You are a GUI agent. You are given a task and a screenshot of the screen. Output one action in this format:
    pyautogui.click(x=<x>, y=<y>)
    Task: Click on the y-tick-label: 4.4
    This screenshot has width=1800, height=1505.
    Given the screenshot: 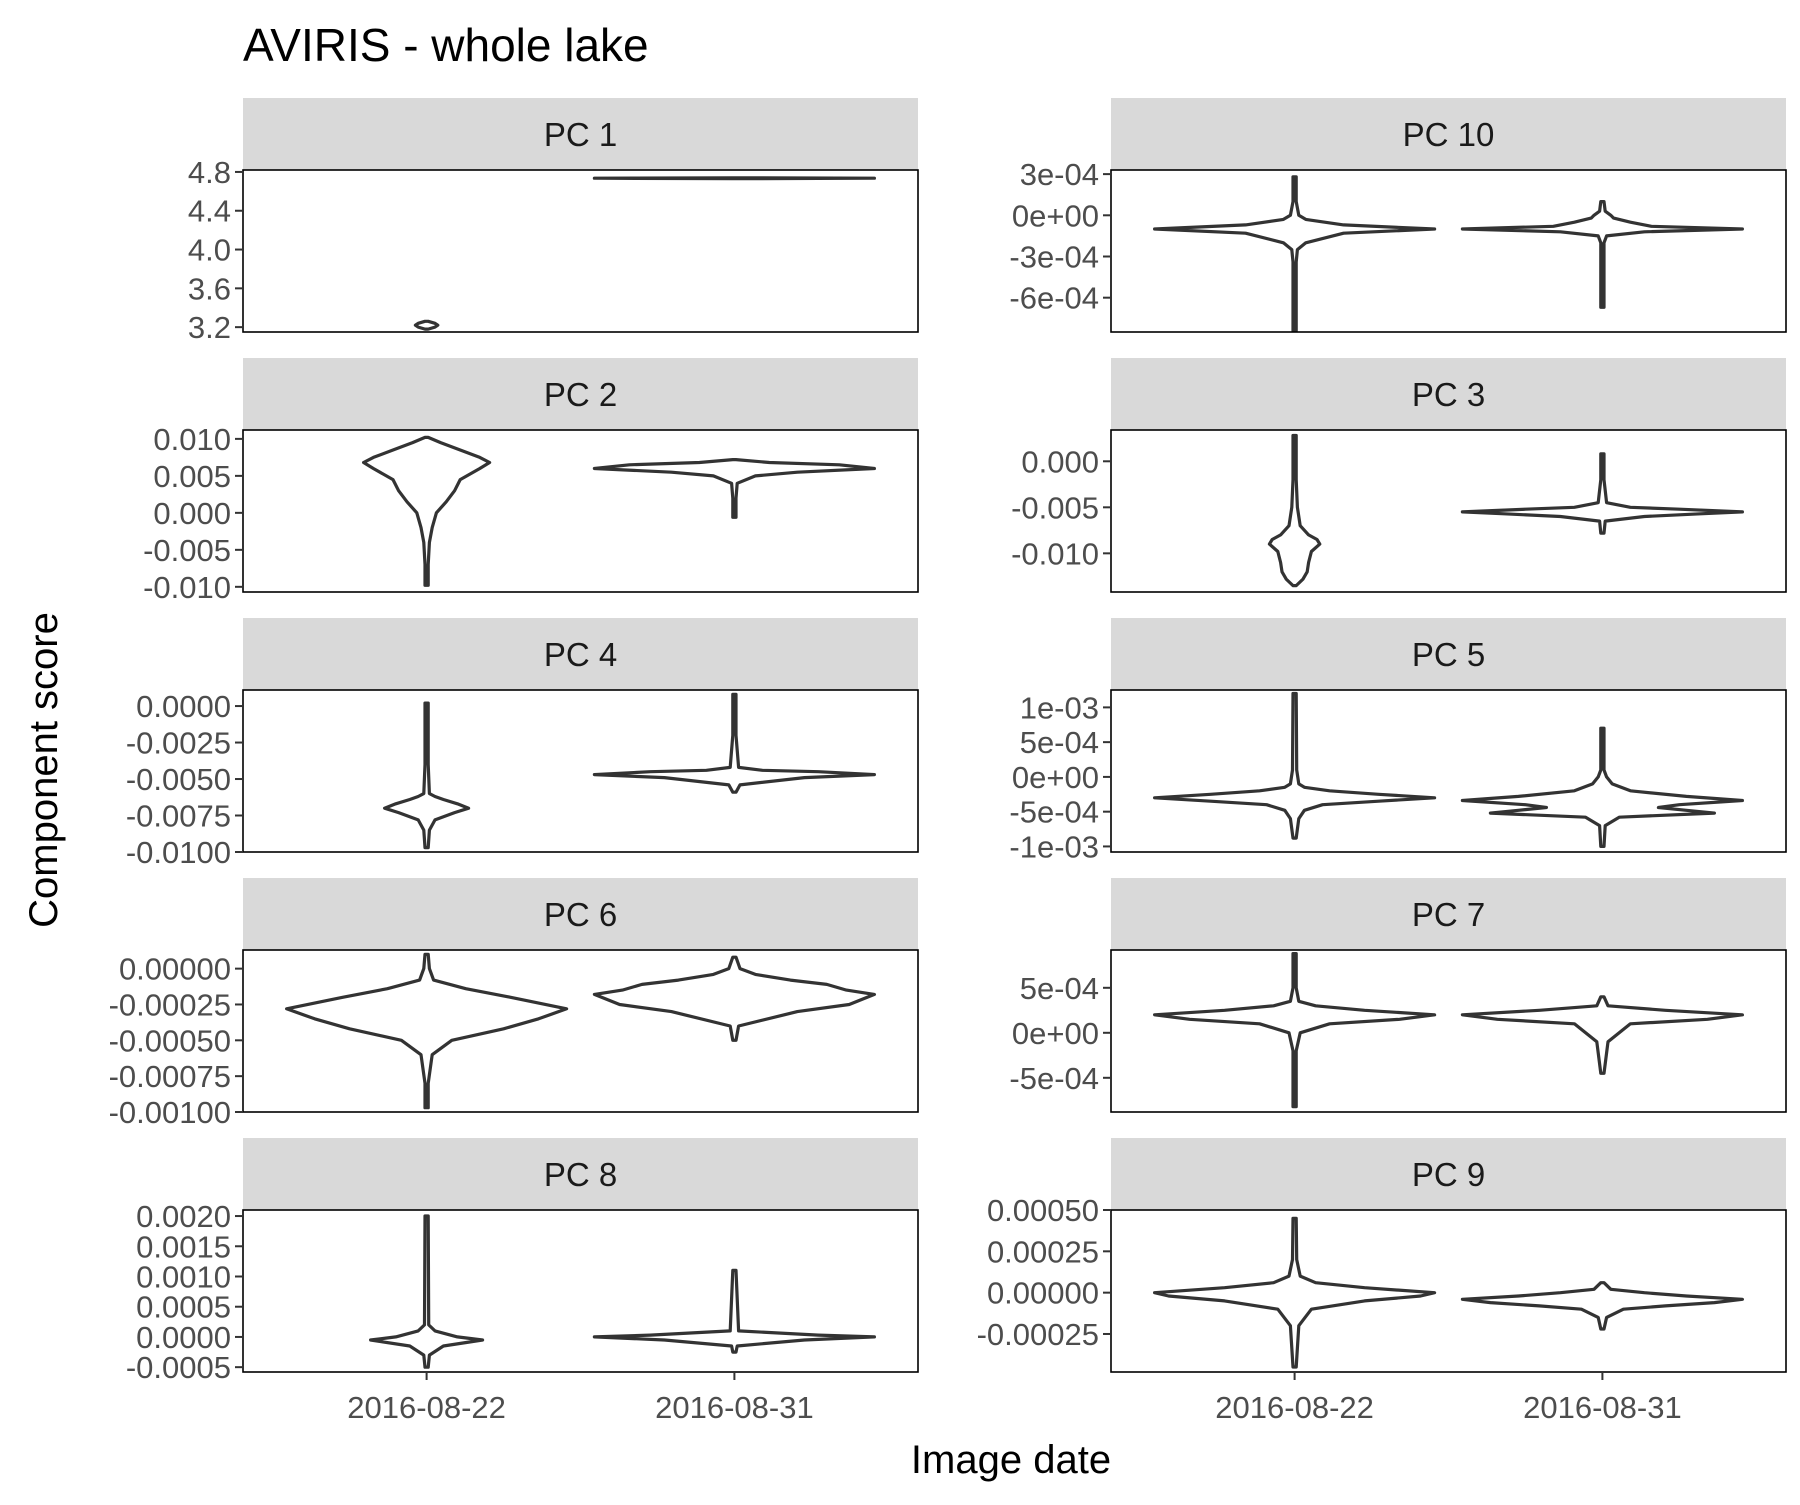 What is the action you would take?
    pyautogui.click(x=209, y=211)
    